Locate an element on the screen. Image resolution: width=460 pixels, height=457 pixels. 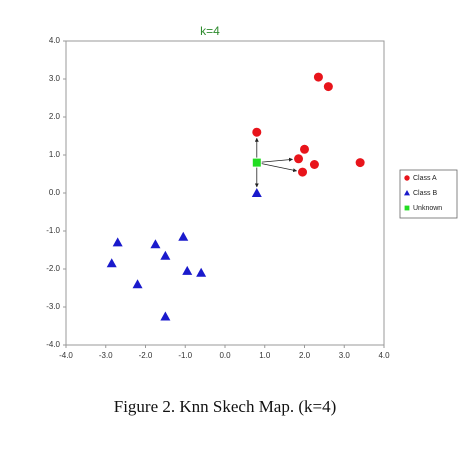
x-tick-label: 3.0 is located at coordinates (345, 355).